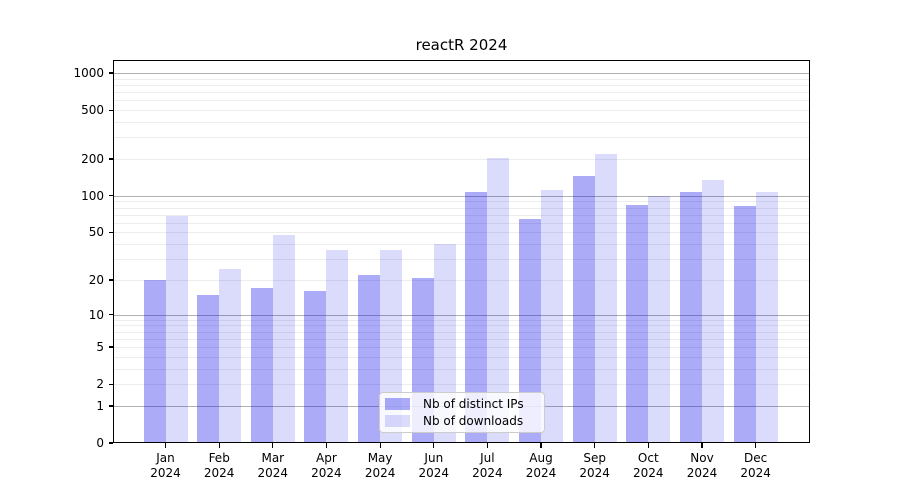 This screenshot has height=500, width=900. What do you see at coordinates (273, 458) in the screenshot?
I see `x-tick-month: Mar` at bounding box center [273, 458].